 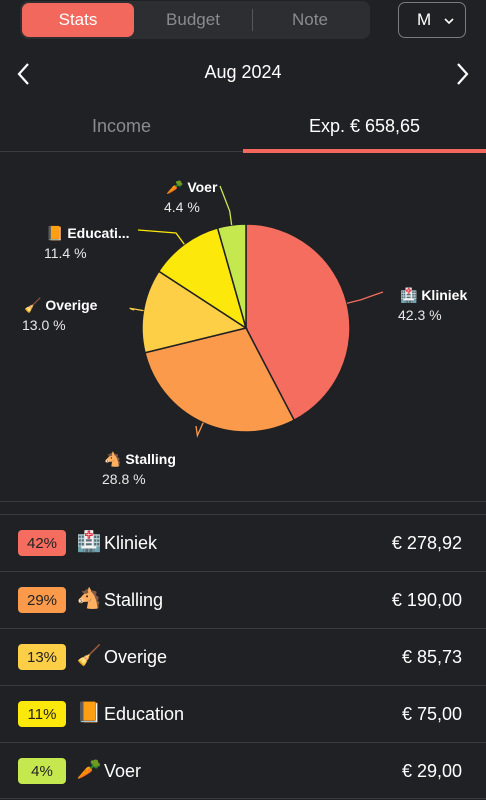 What do you see at coordinates (144, 714) in the screenshot?
I see `category-name: Education` at bounding box center [144, 714].